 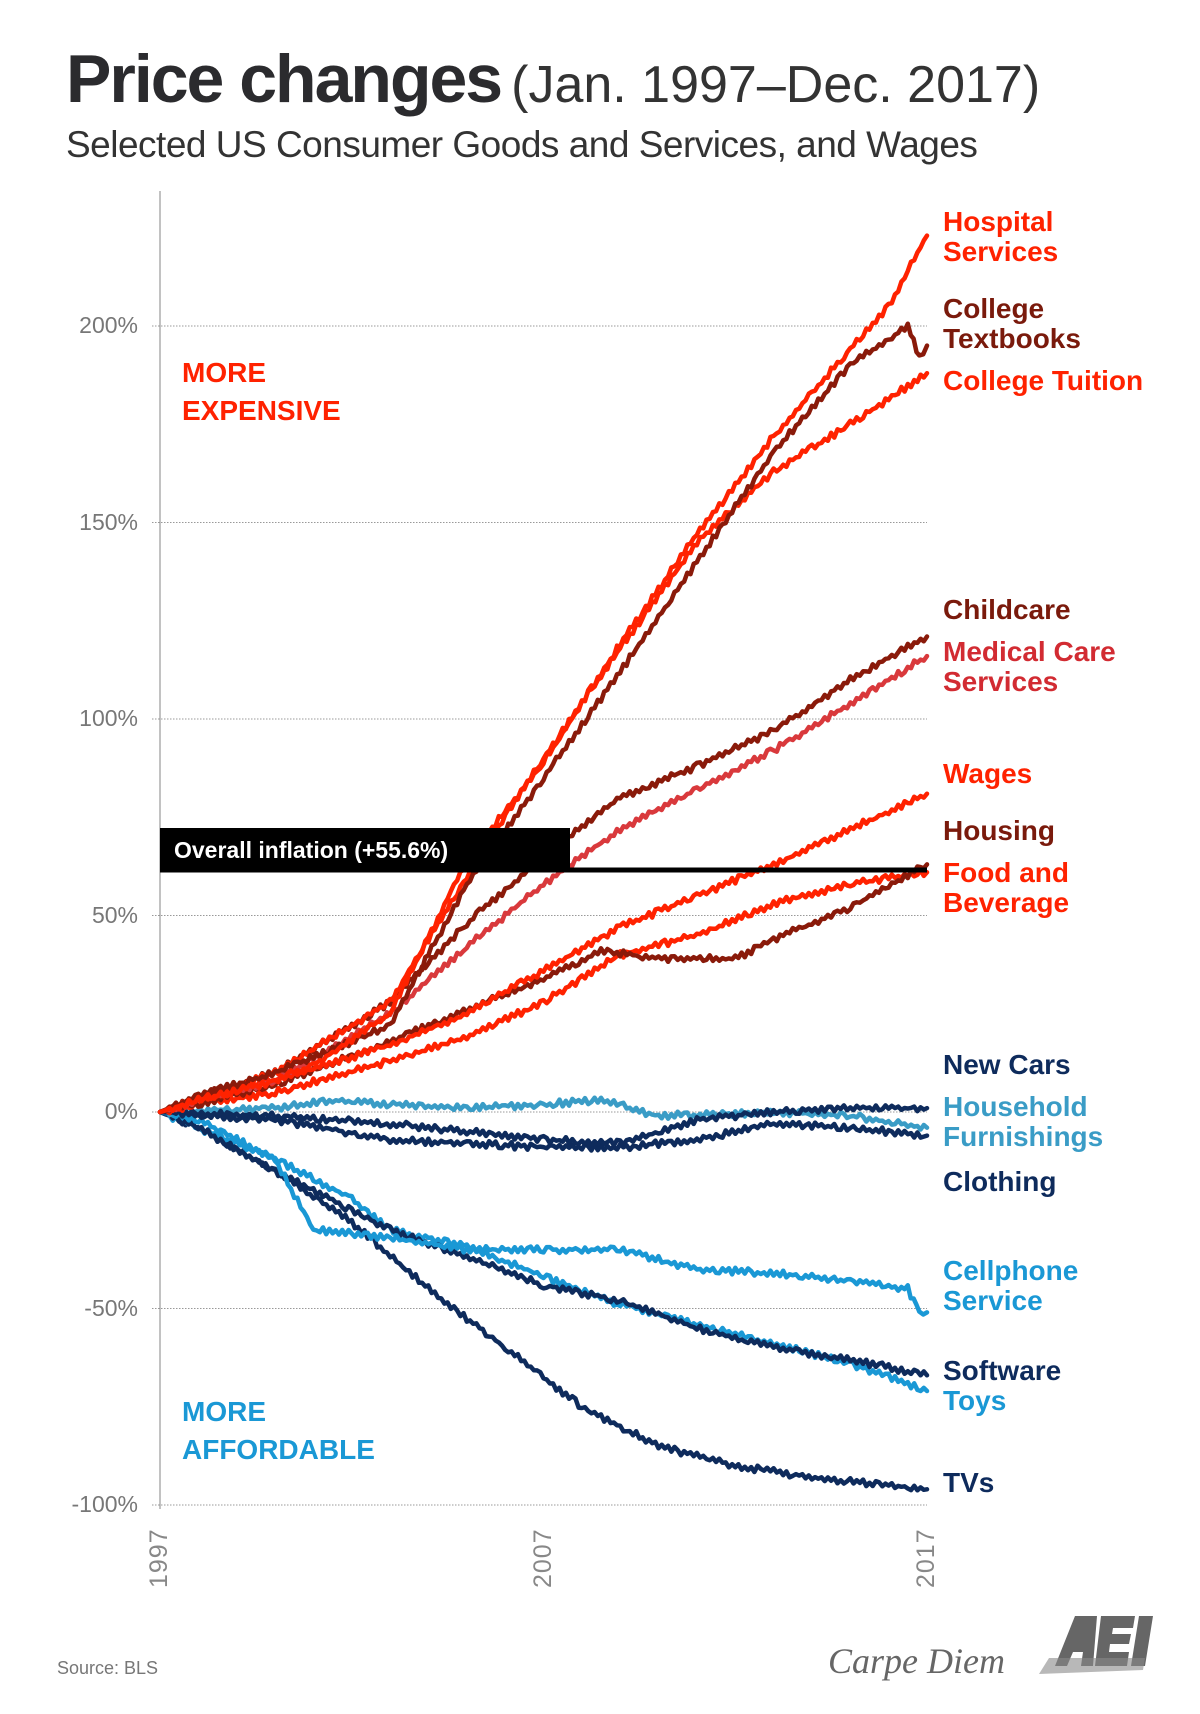 I want to click on chart-title: Price changes (Jan. 1997–Dec. 2017), so click(x=553, y=79).